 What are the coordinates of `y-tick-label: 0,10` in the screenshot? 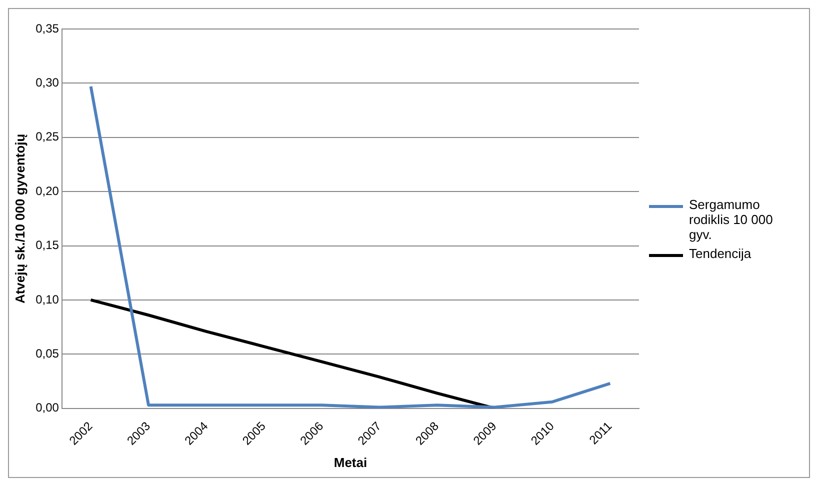 It's located at (48, 299).